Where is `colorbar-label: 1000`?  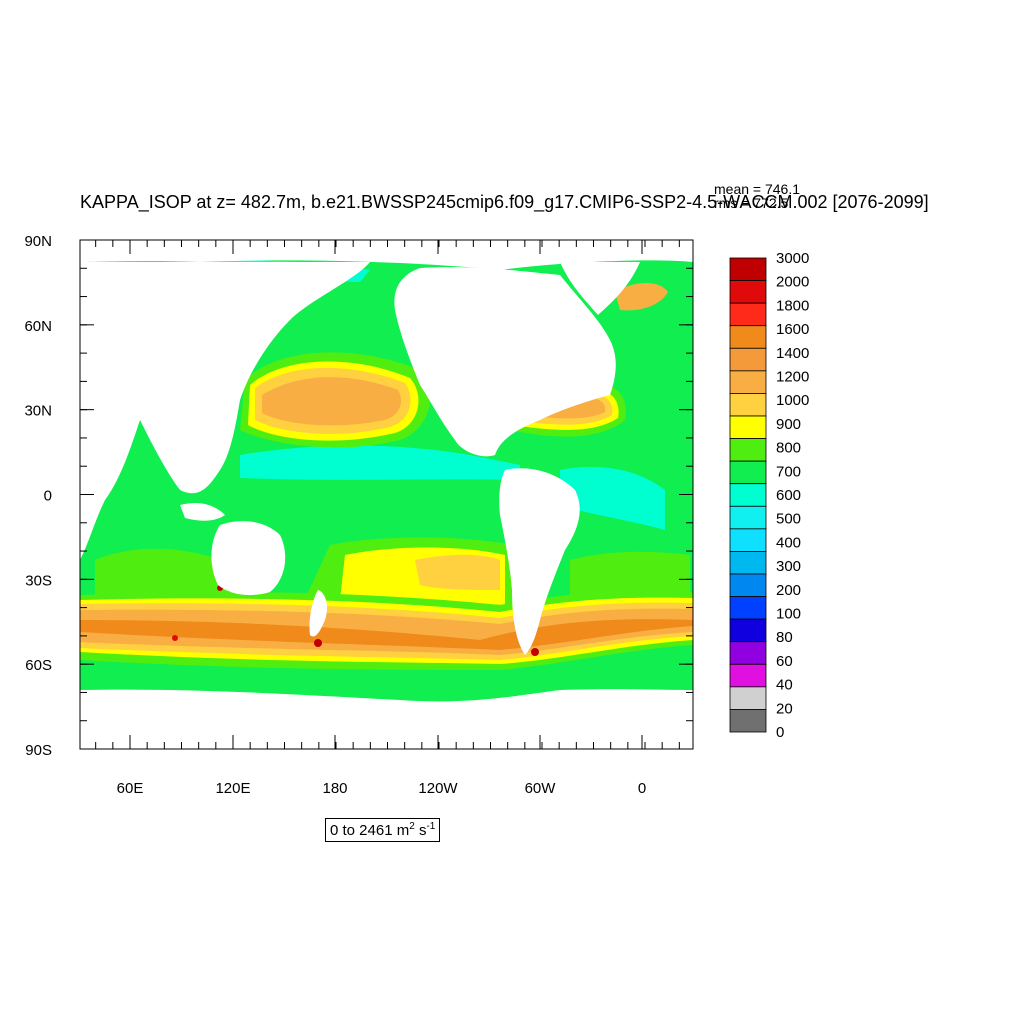
colorbar-label: 1000 is located at coordinates (792, 400).